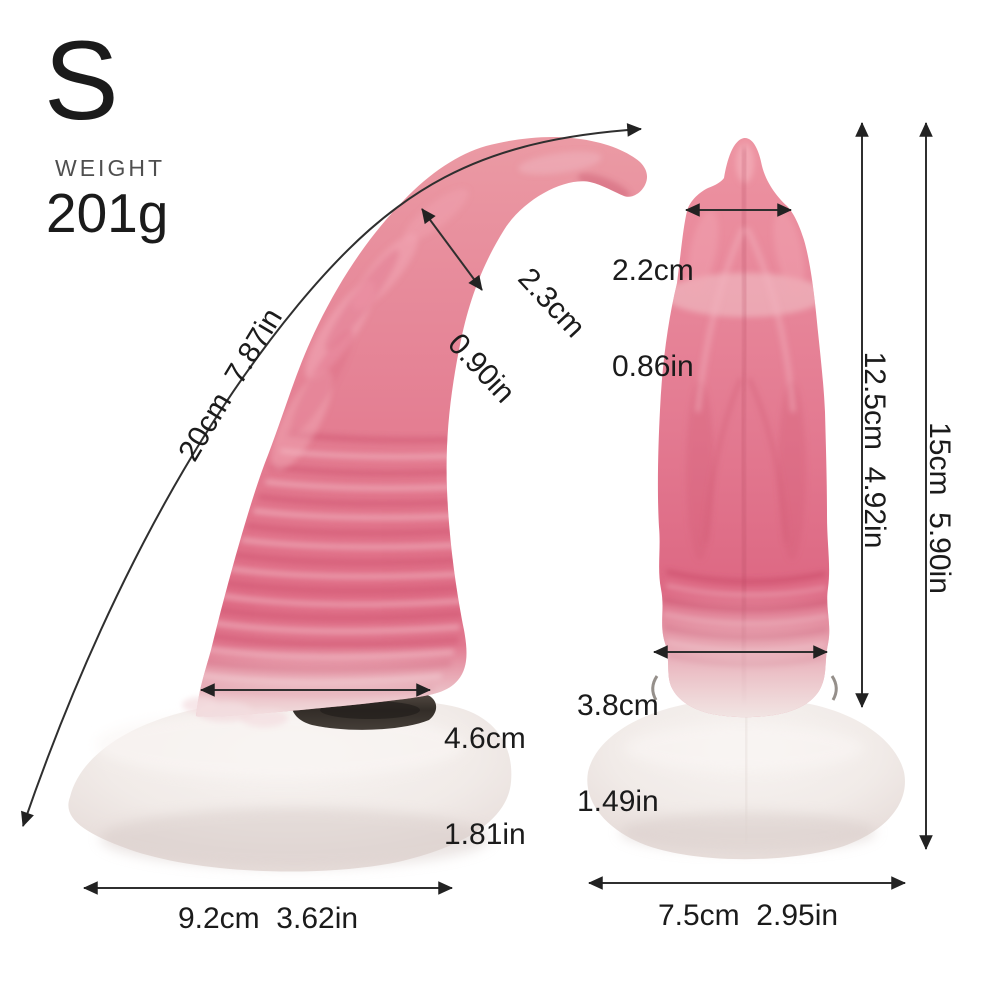 Image resolution: width=1000 pixels, height=1000 pixels. What do you see at coordinates (939, 508) in the screenshot?
I see `front-total-length-label: 15cm 5.90in` at bounding box center [939, 508].